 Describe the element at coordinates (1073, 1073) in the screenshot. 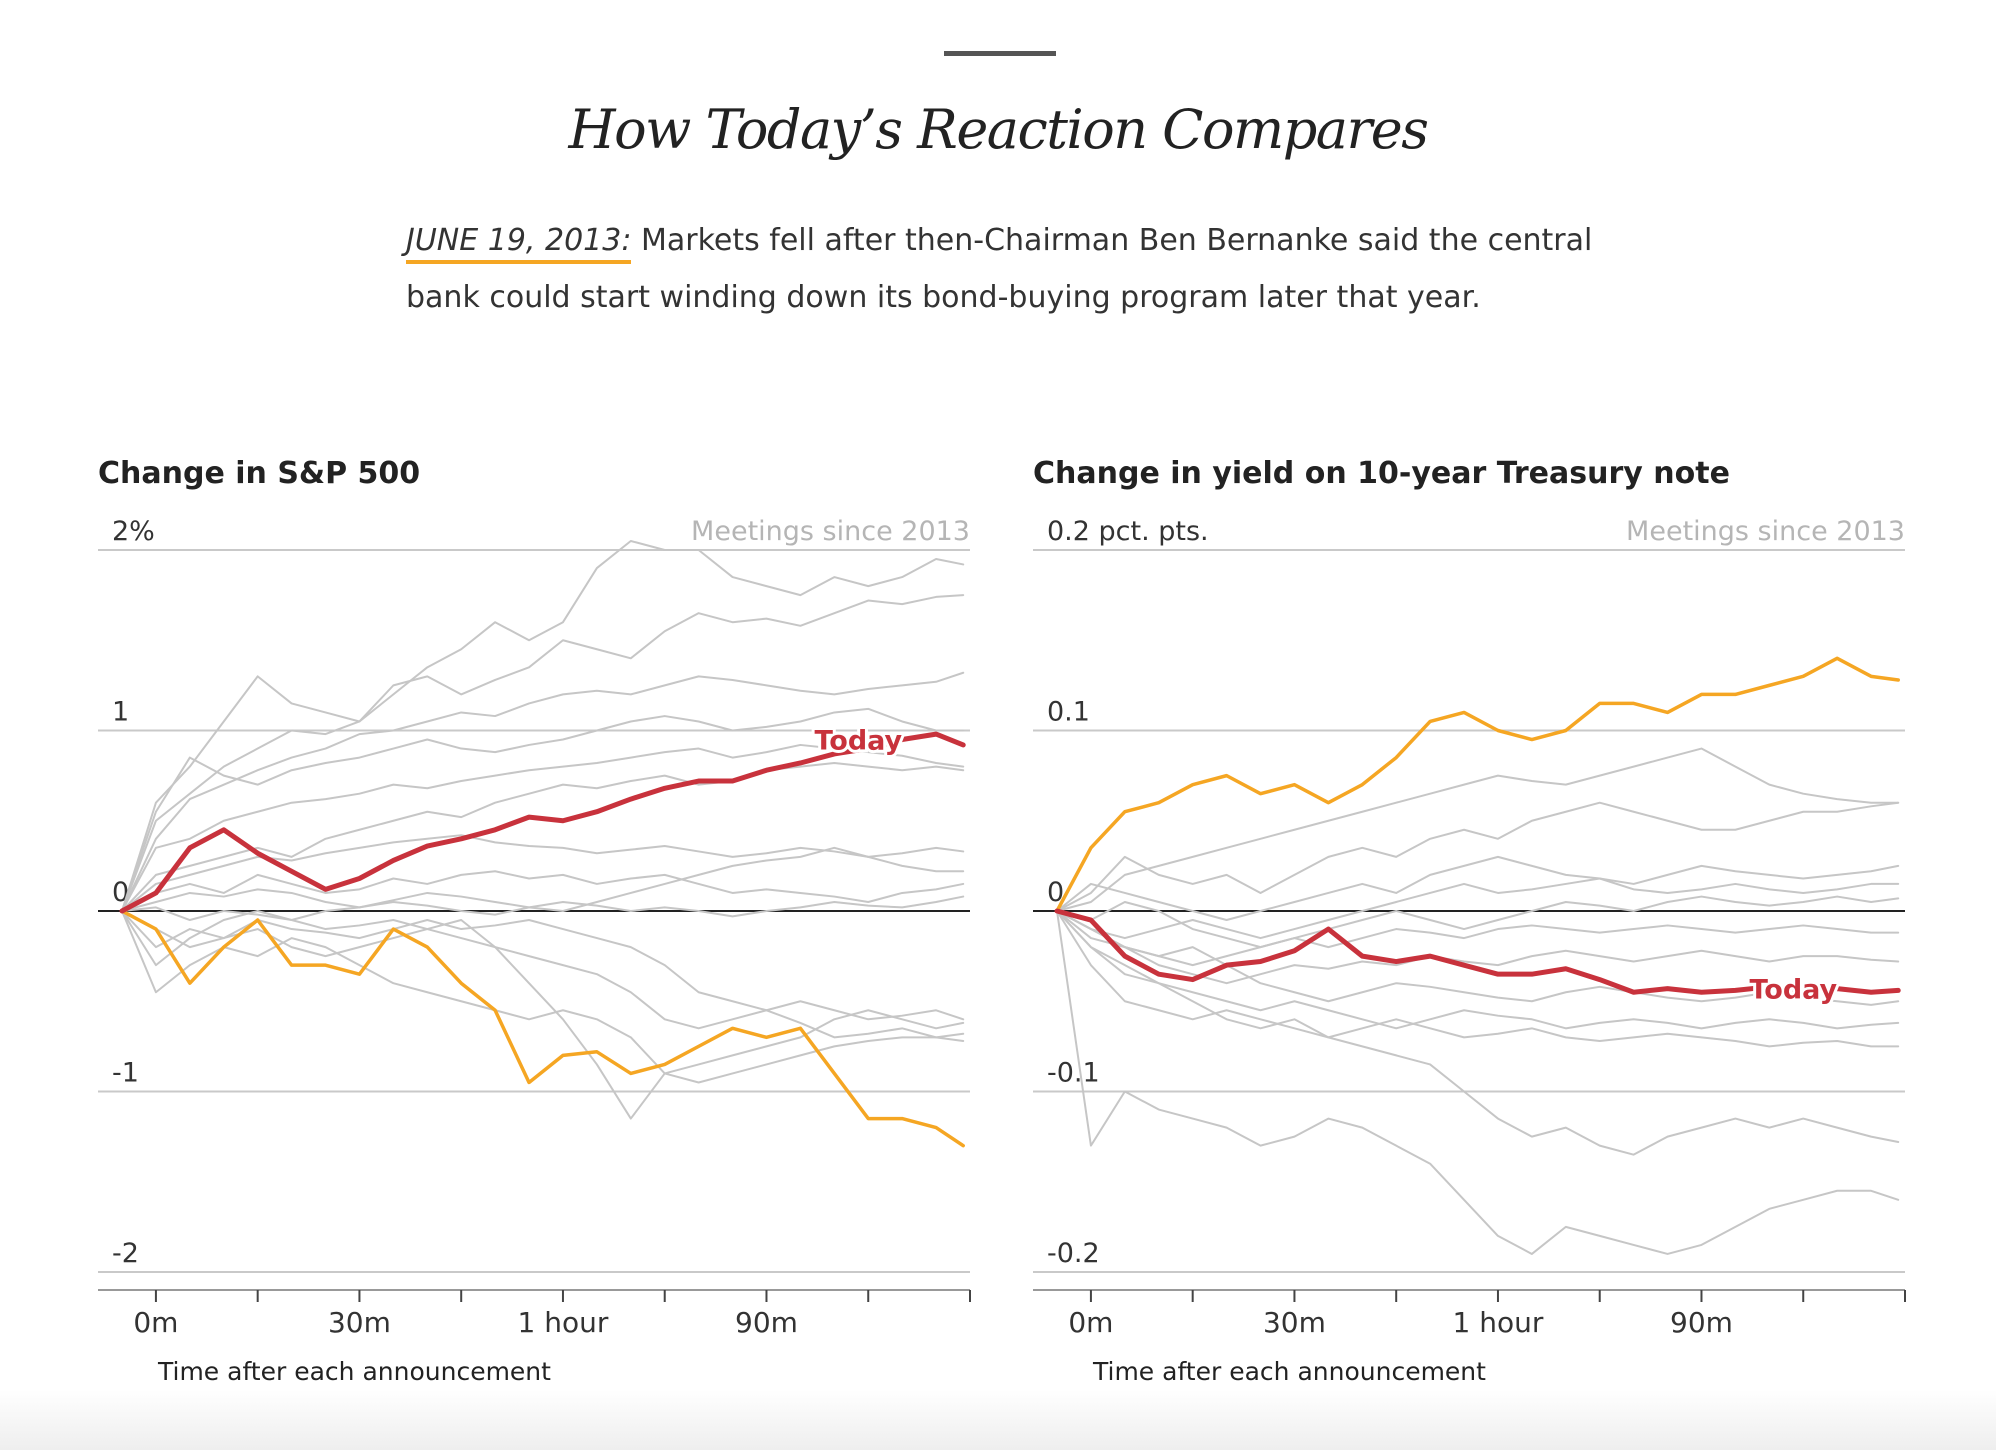

I see `y-tick-label: -0.1` at that location.